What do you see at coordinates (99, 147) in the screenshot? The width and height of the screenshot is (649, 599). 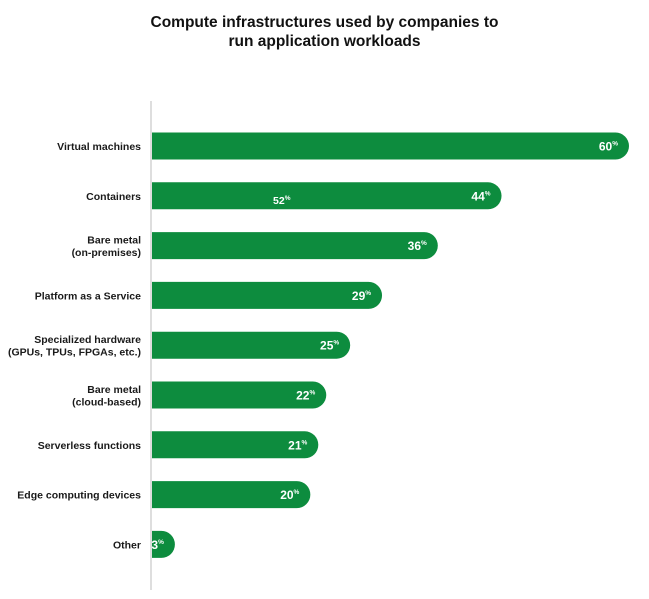 I see `category-label-0: Virtual machines` at bounding box center [99, 147].